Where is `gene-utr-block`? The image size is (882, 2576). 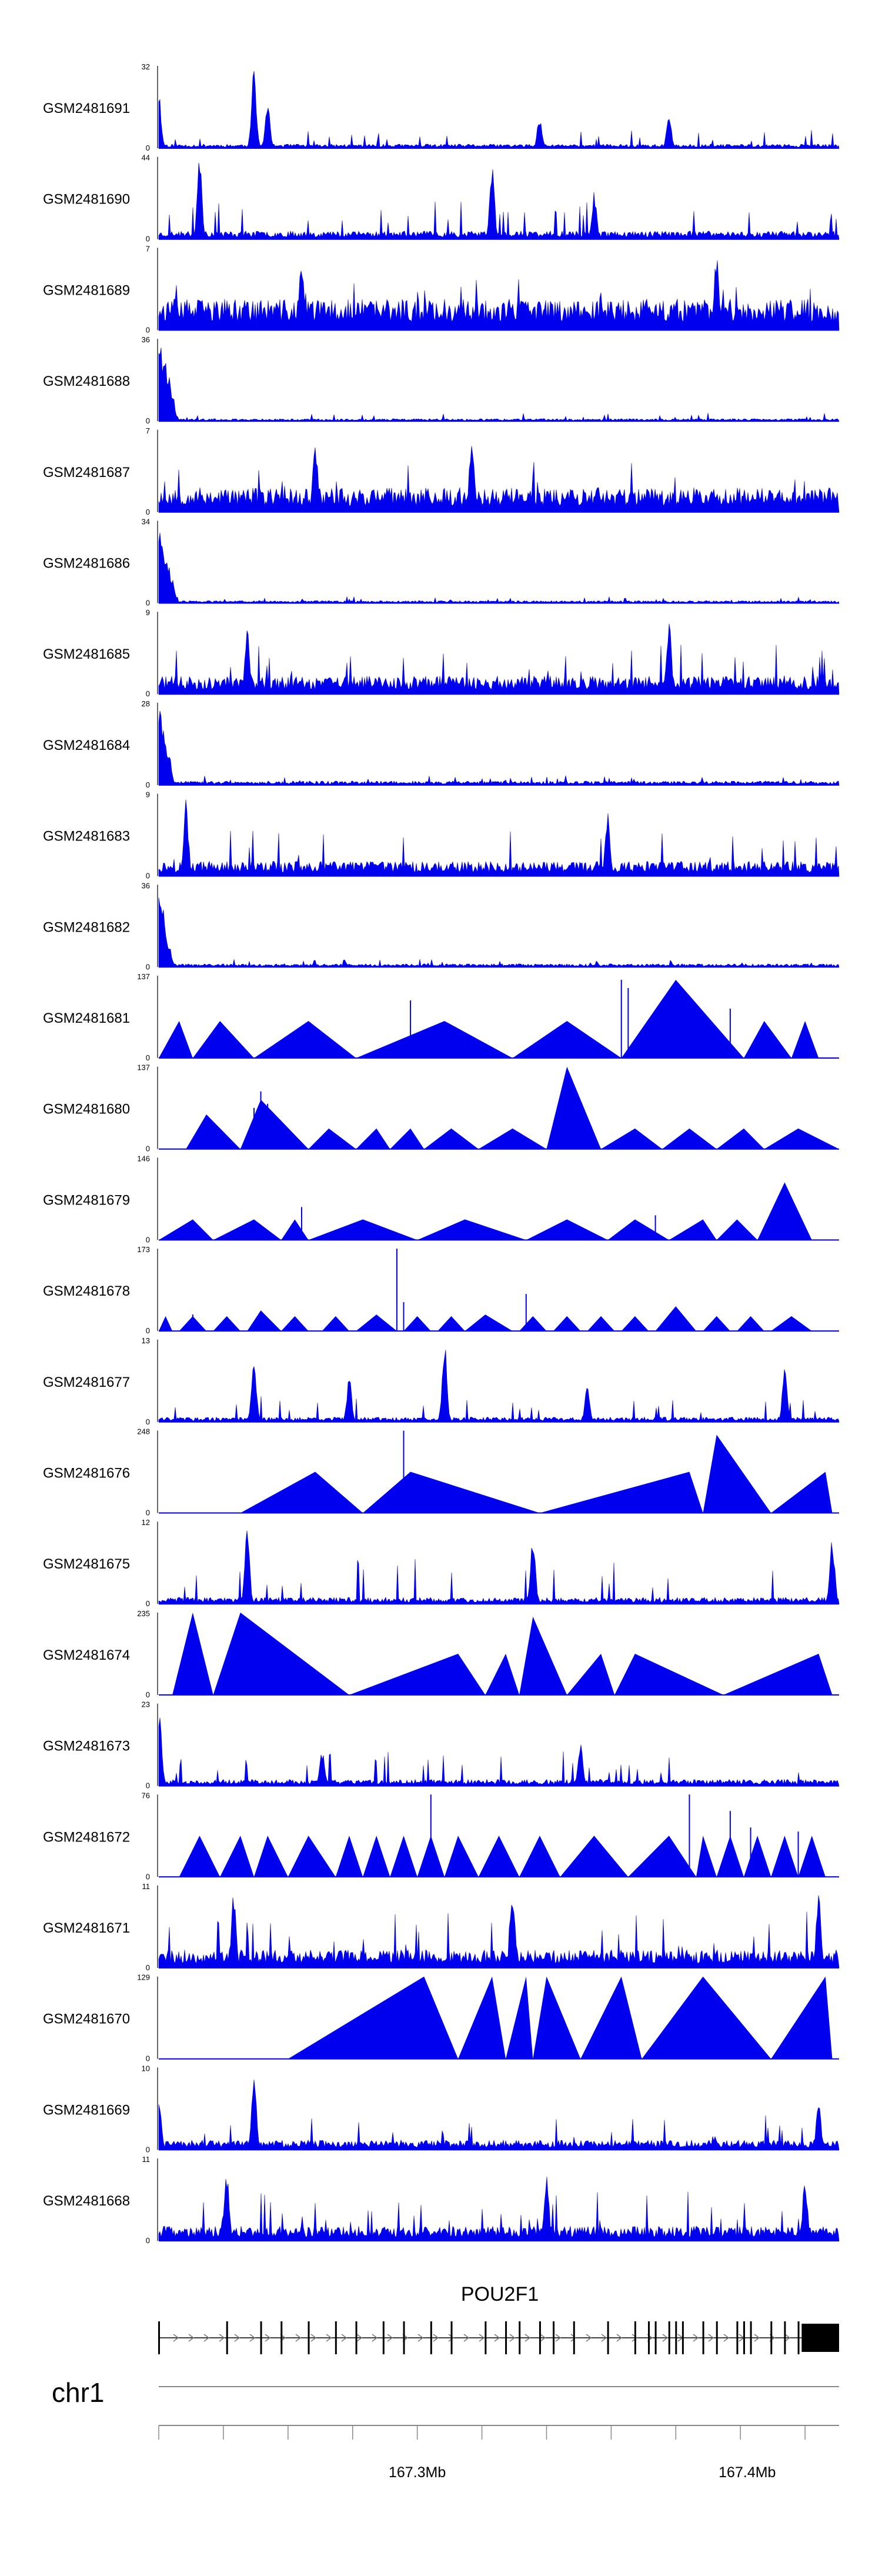 gene-utr-block is located at coordinates (820, 2338).